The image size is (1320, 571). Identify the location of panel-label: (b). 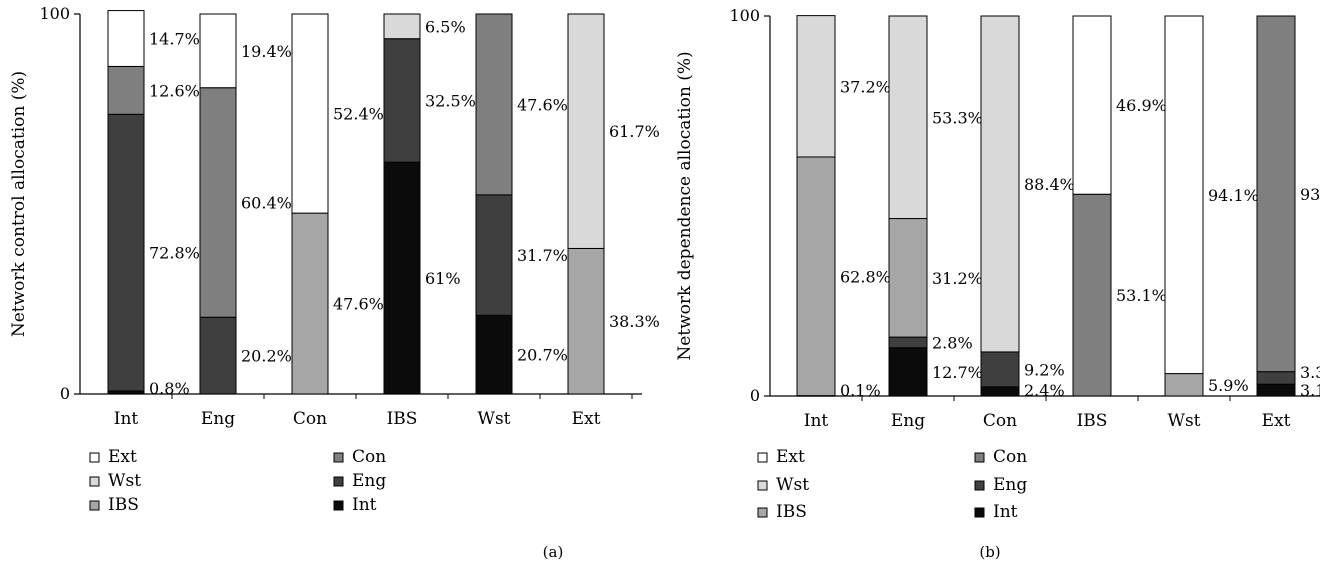
(989, 552).